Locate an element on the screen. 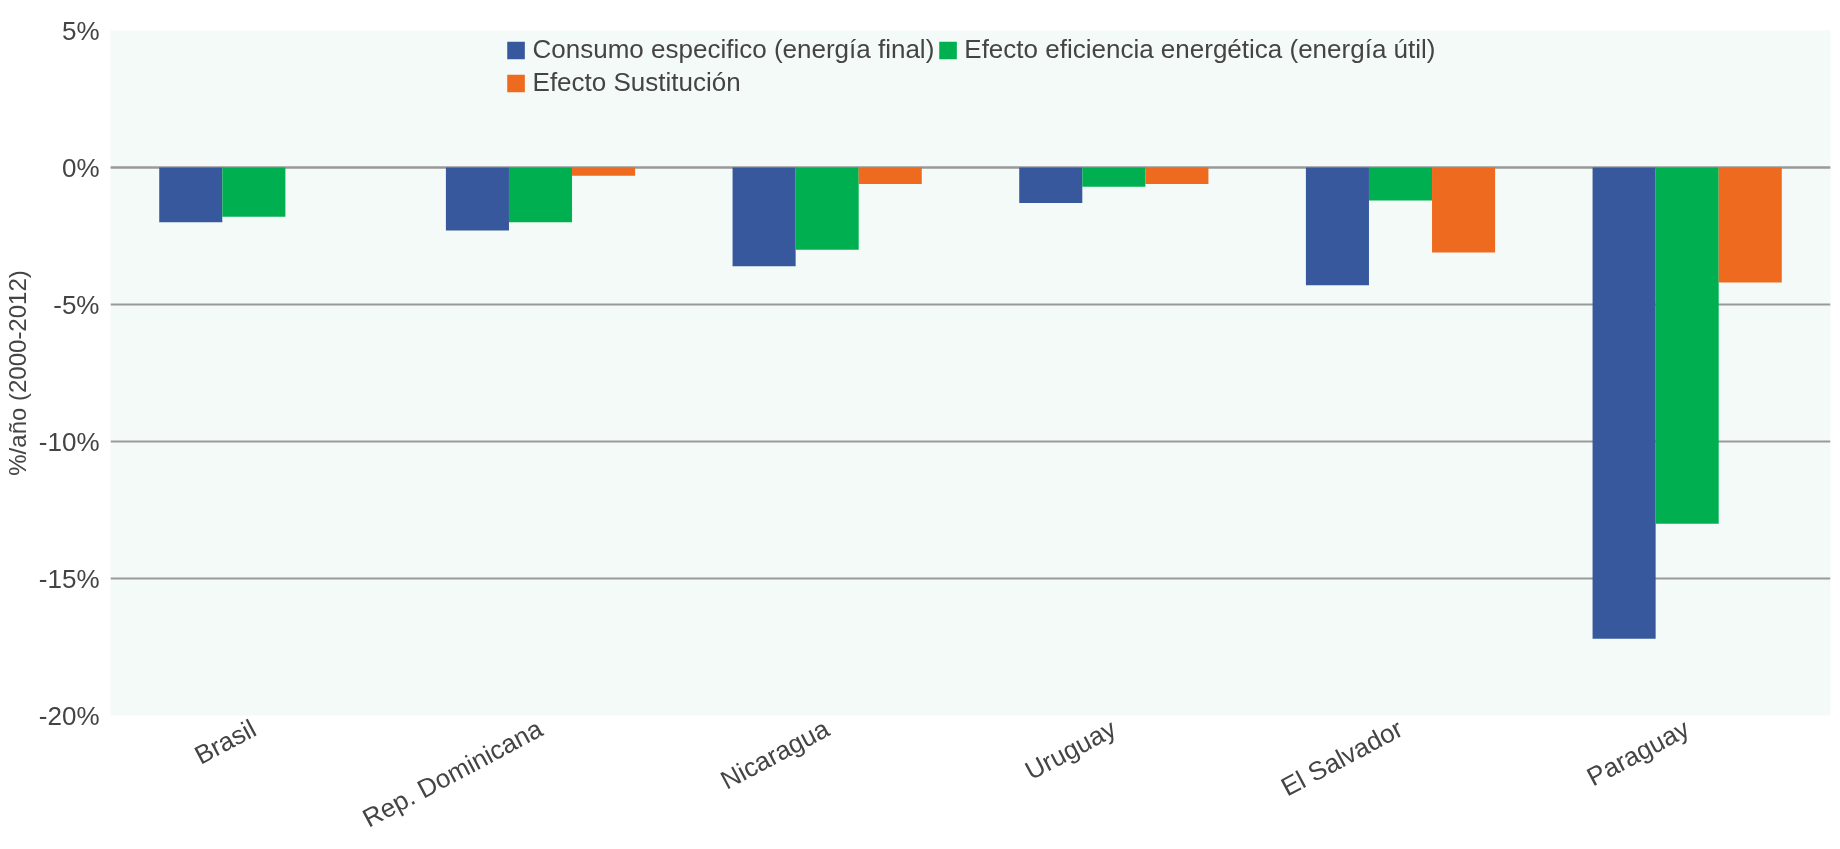 Image resolution: width=1840 pixels, height=849 pixels. y-tick-label: 5% is located at coordinates (80, 30).